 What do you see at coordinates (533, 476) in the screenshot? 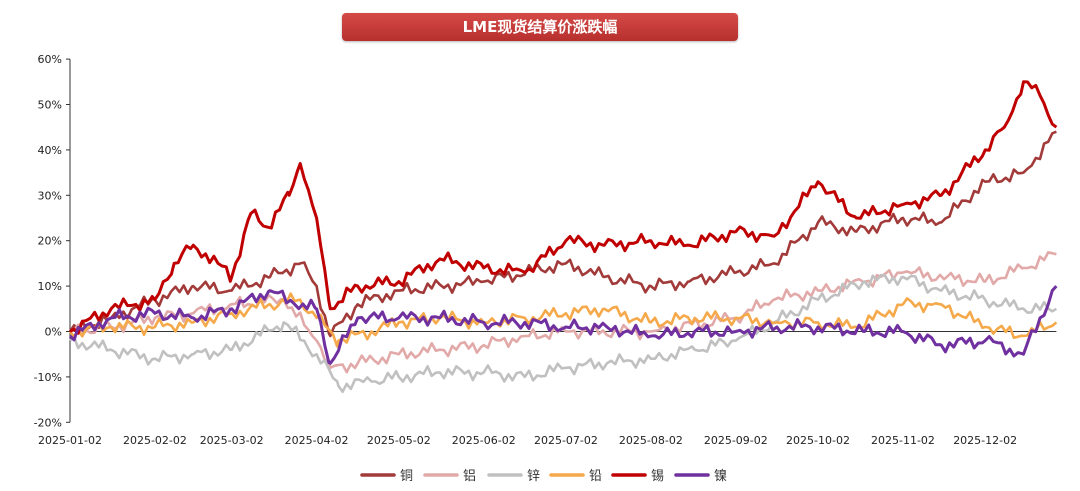
I see `legend-label: 锌` at bounding box center [533, 476].